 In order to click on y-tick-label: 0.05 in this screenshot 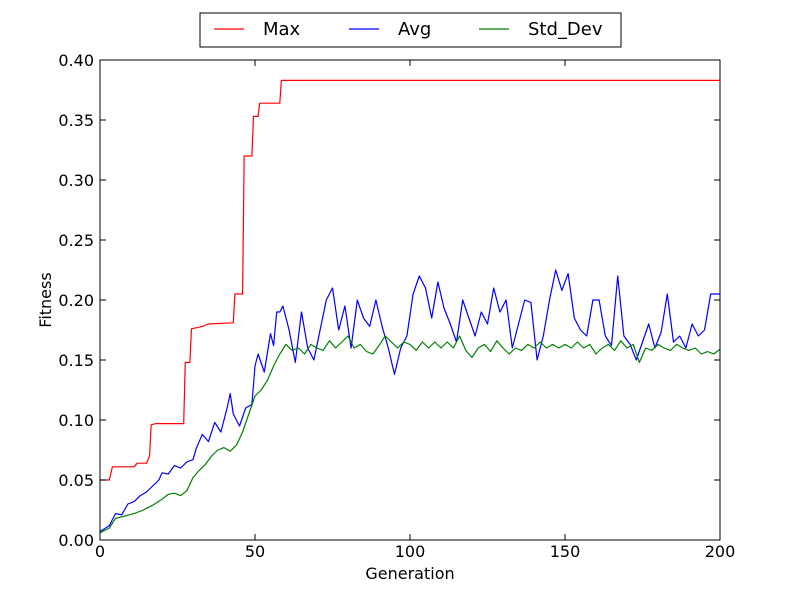, I will do `click(76, 480)`.